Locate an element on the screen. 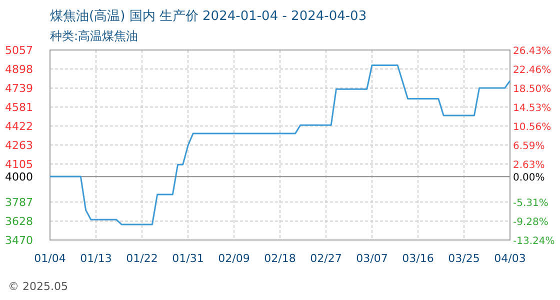  y-tick-label: 4422 is located at coordinates (19, 127).